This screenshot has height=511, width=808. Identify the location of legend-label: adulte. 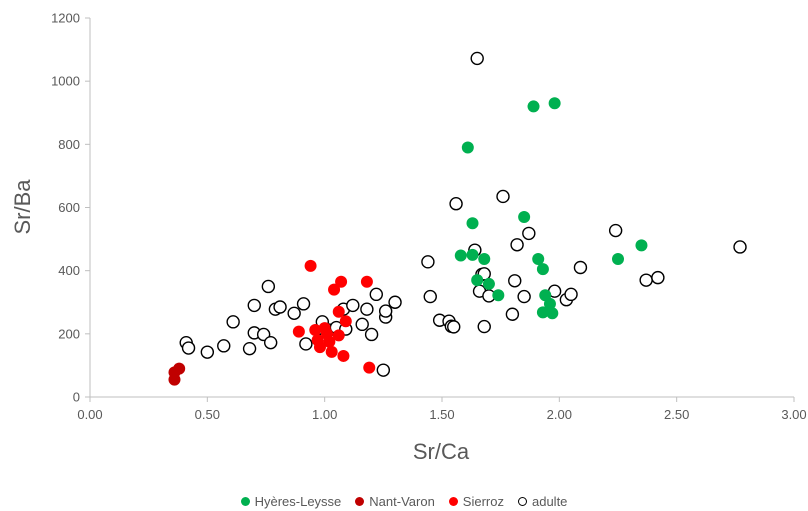
(549, 501).